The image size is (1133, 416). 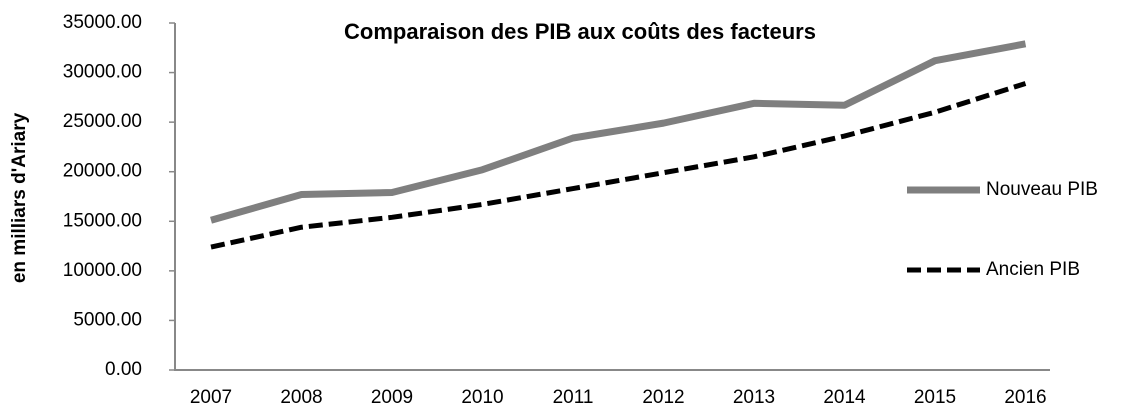 I want to click on x-tick-label: 2011, so click(x=573, y=397).